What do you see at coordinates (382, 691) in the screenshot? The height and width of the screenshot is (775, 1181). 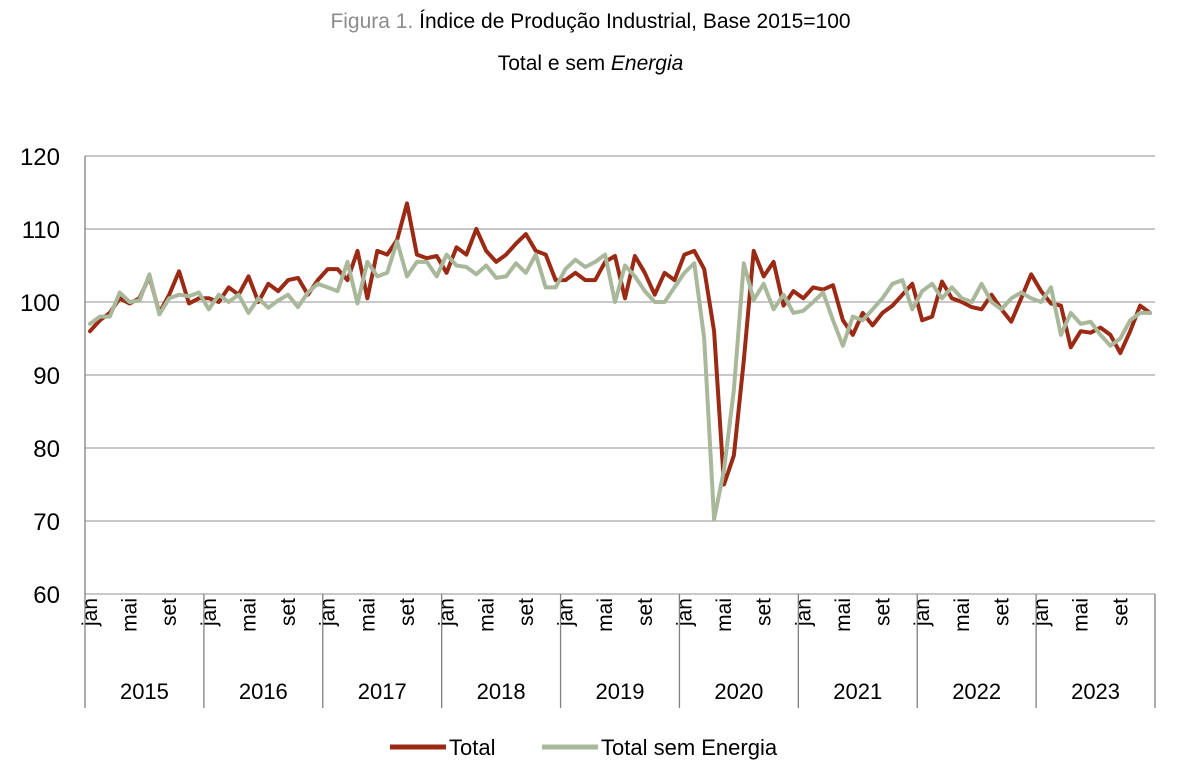 I see `year-label: 2017` at bounding box center [382, 691].